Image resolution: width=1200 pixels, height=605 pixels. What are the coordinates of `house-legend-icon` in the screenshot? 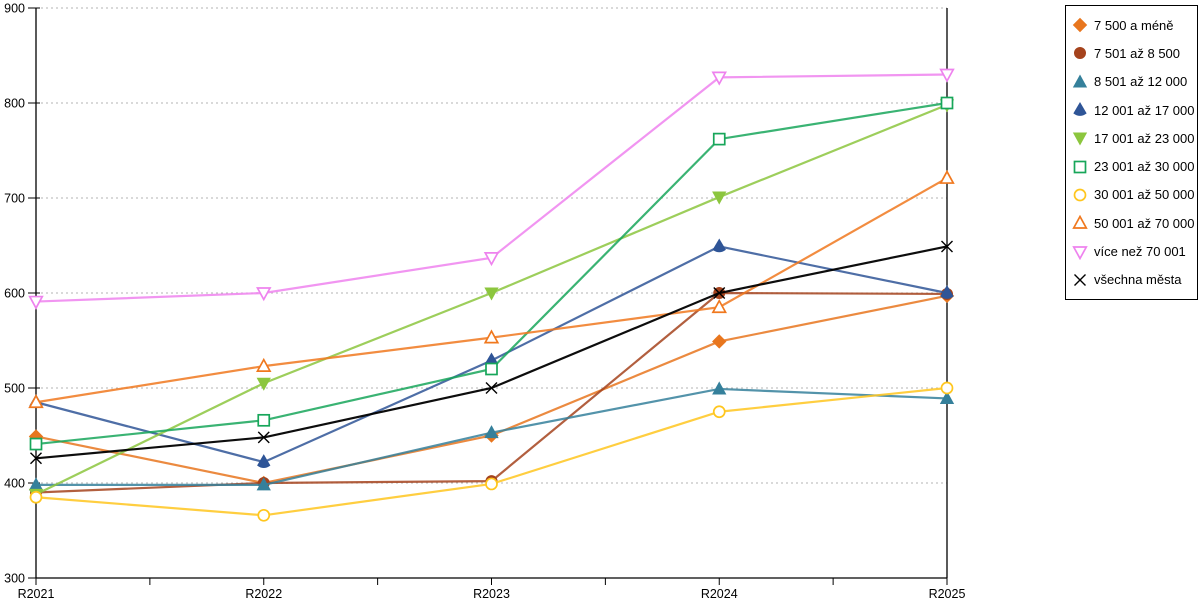 It's located at (1080, 109).